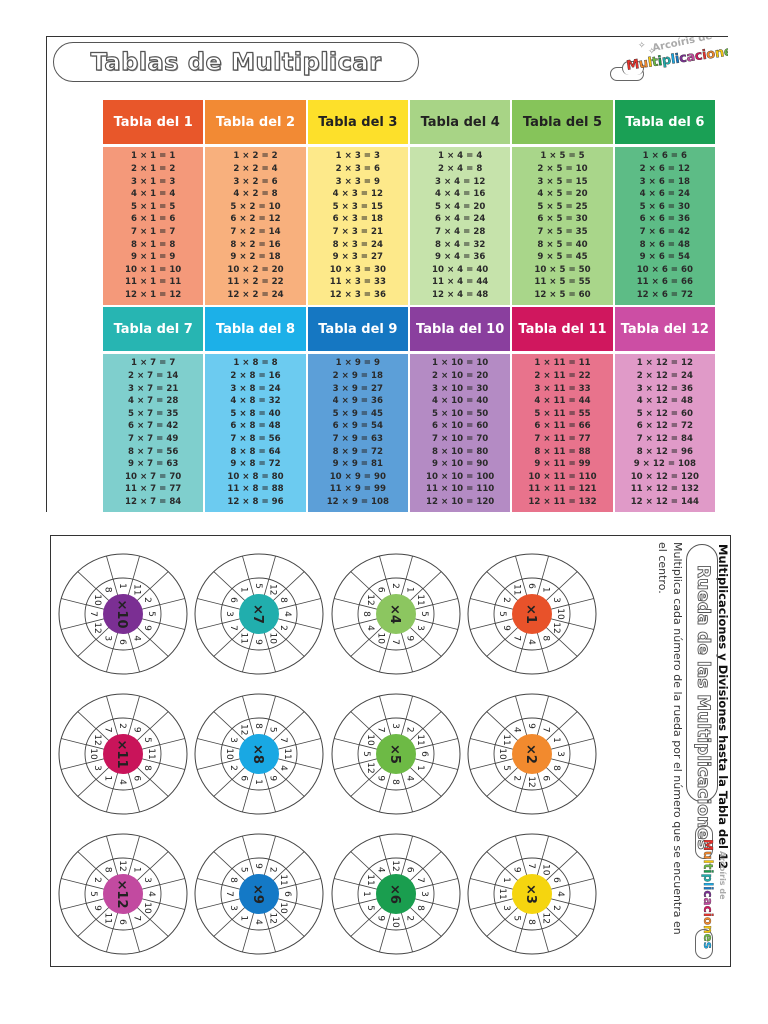 Image resolution: width=768 pixels, height=1024 pixels. I want to click on wheel-center-label: ×9, so click(257, 894).